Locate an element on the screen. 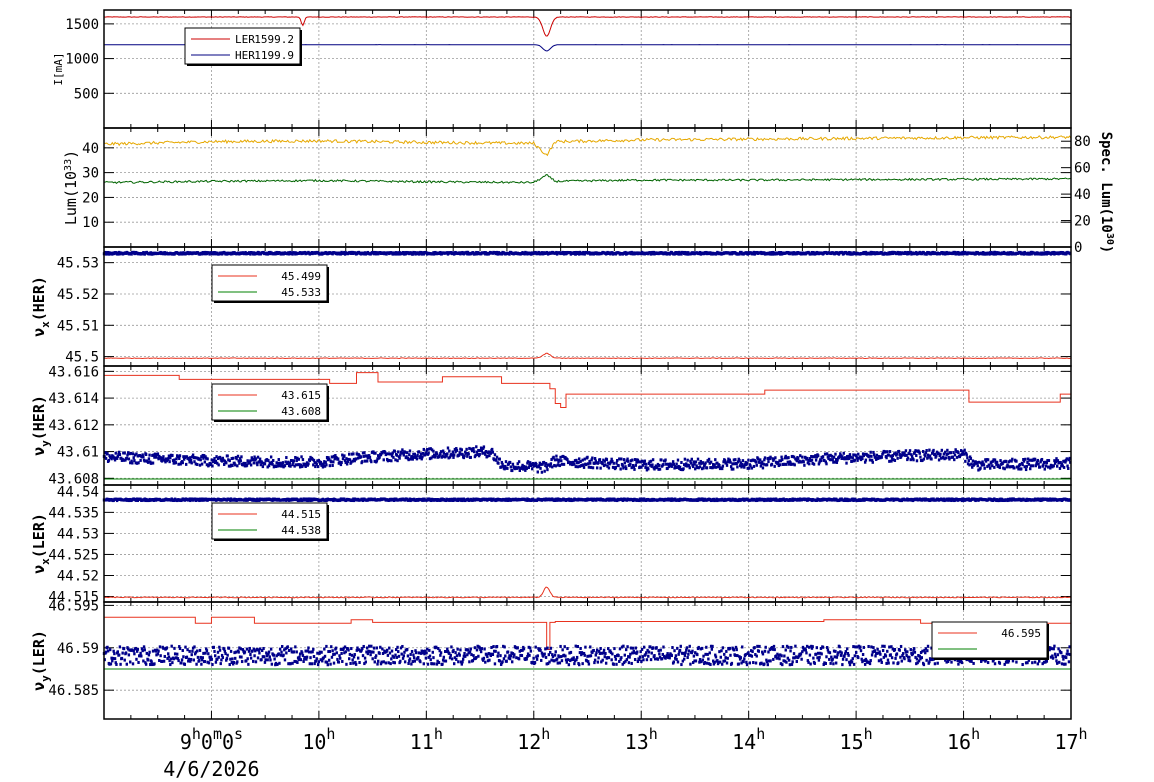 This screenshot has width=1154, height=782. y-tick-label: 40 is located at coordinates (90, 149).